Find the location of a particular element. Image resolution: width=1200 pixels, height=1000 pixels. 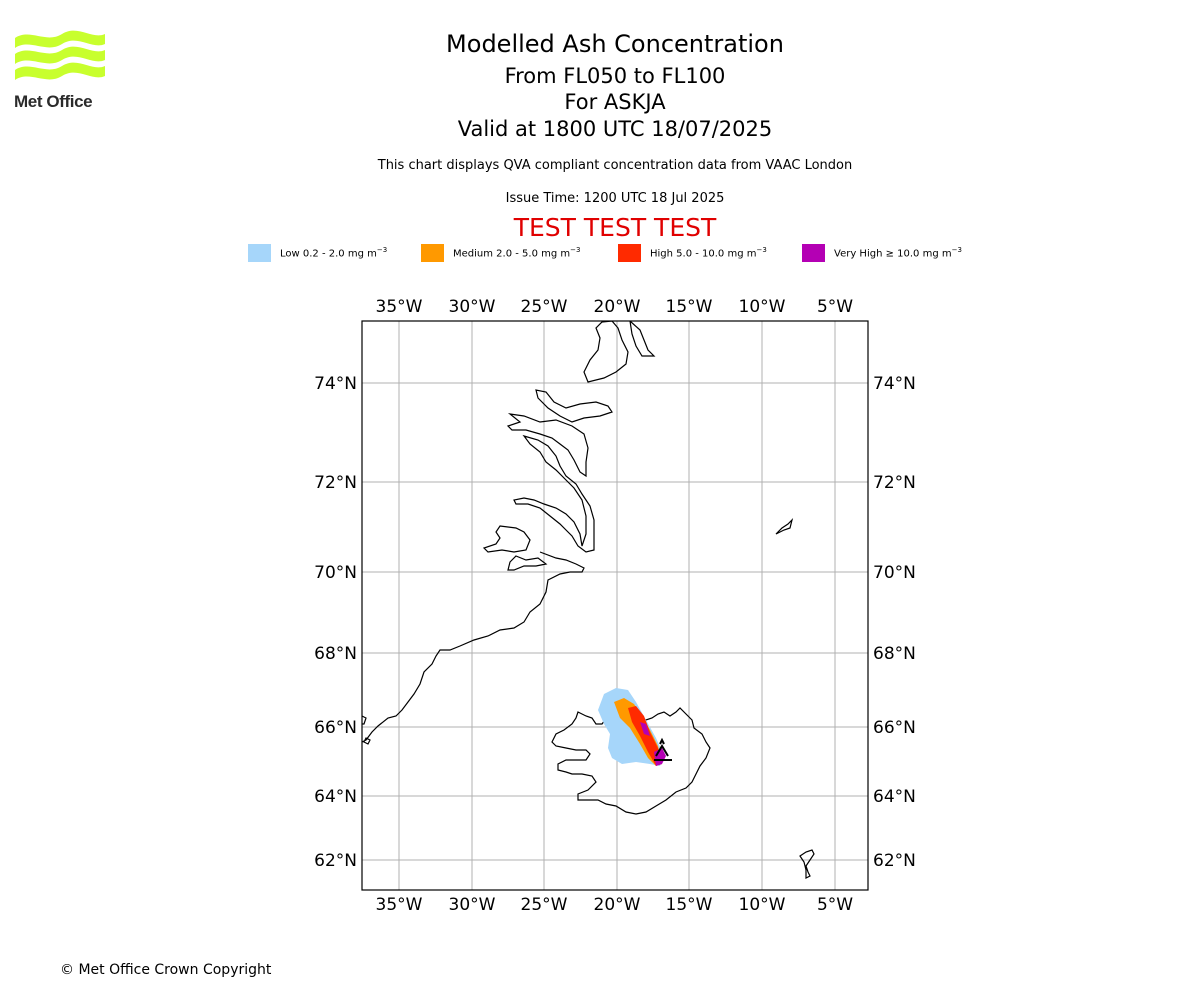

lon-tick-top: 35°W is located at coordinates (399, 307).